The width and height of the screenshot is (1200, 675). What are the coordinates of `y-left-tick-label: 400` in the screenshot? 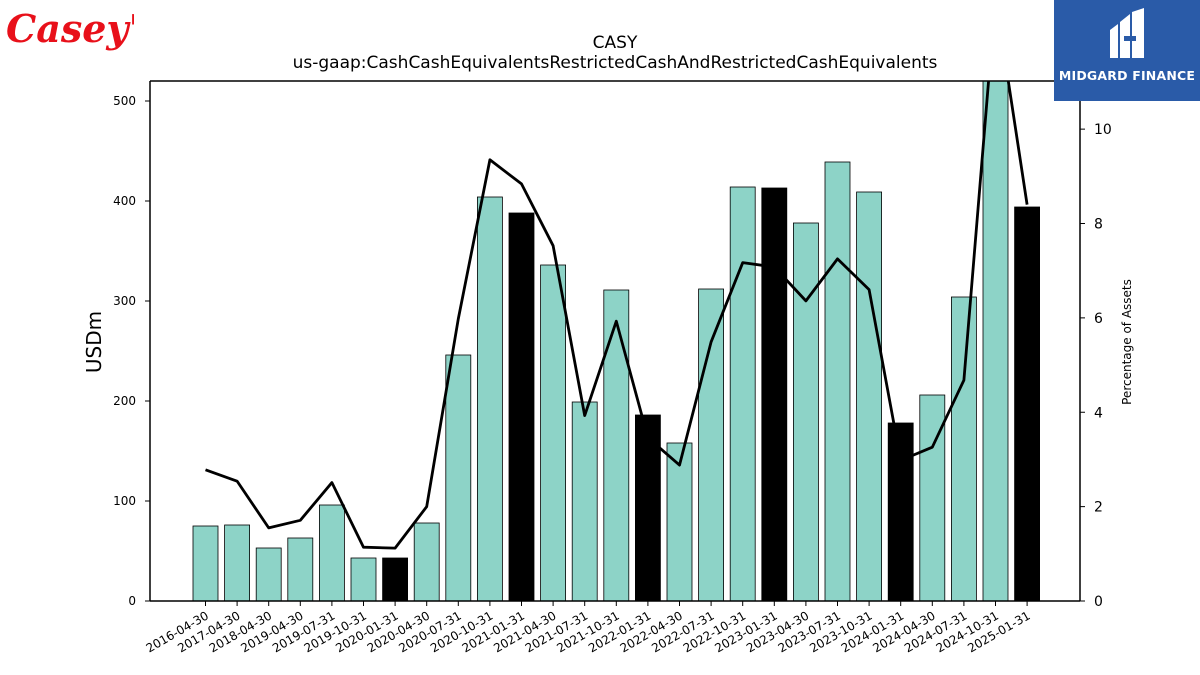 It's located at (124, 201).